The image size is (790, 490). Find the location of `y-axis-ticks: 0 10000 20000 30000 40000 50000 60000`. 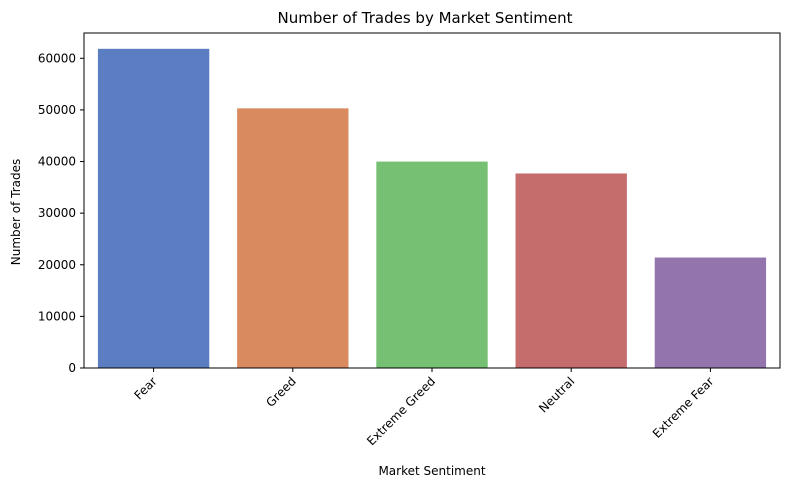

y-axis-ticks: 0 10000 20000 30000 40000 50000 60000 is located at coordinates (61, 213).